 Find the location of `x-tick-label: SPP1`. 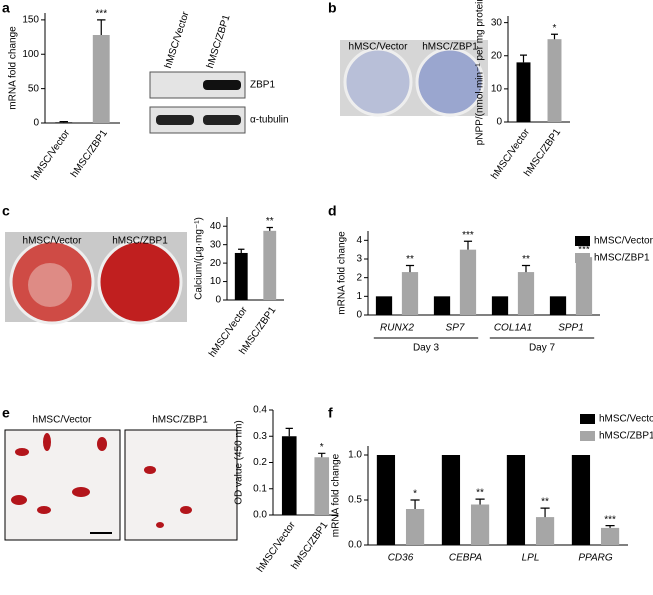

x-tick-label: SPP1 is located at coordinates (571, 328).